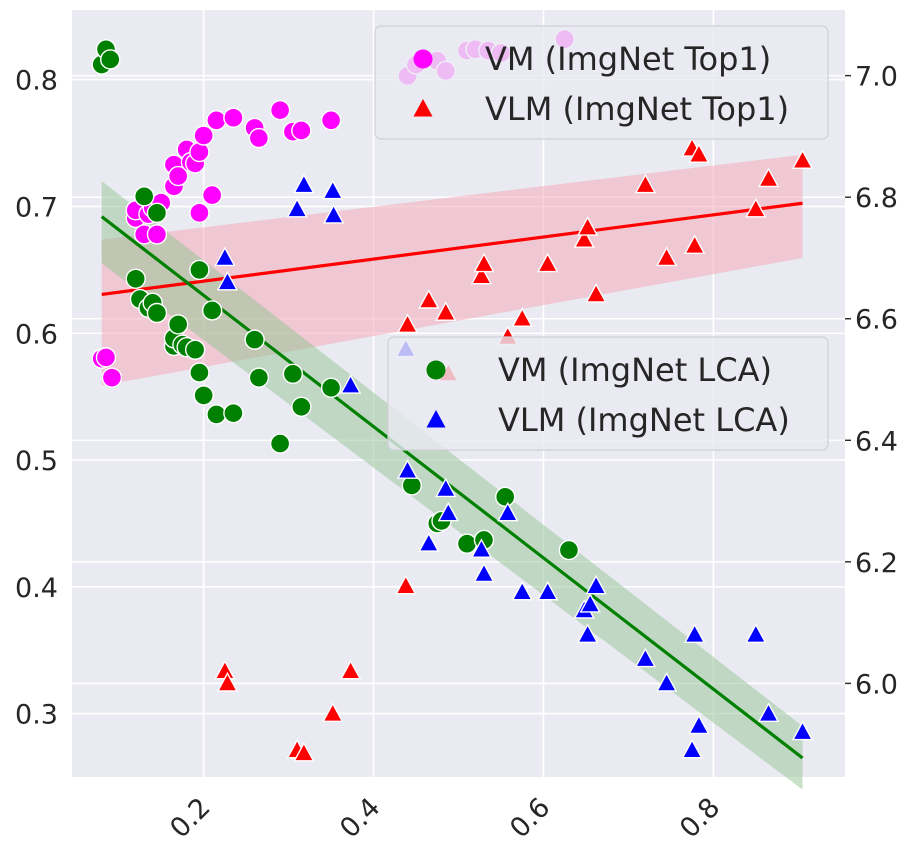  Describe the element at coordinates (876, 320) in the screenshot. I see `y-right-tick-label: 6.6` at that location.